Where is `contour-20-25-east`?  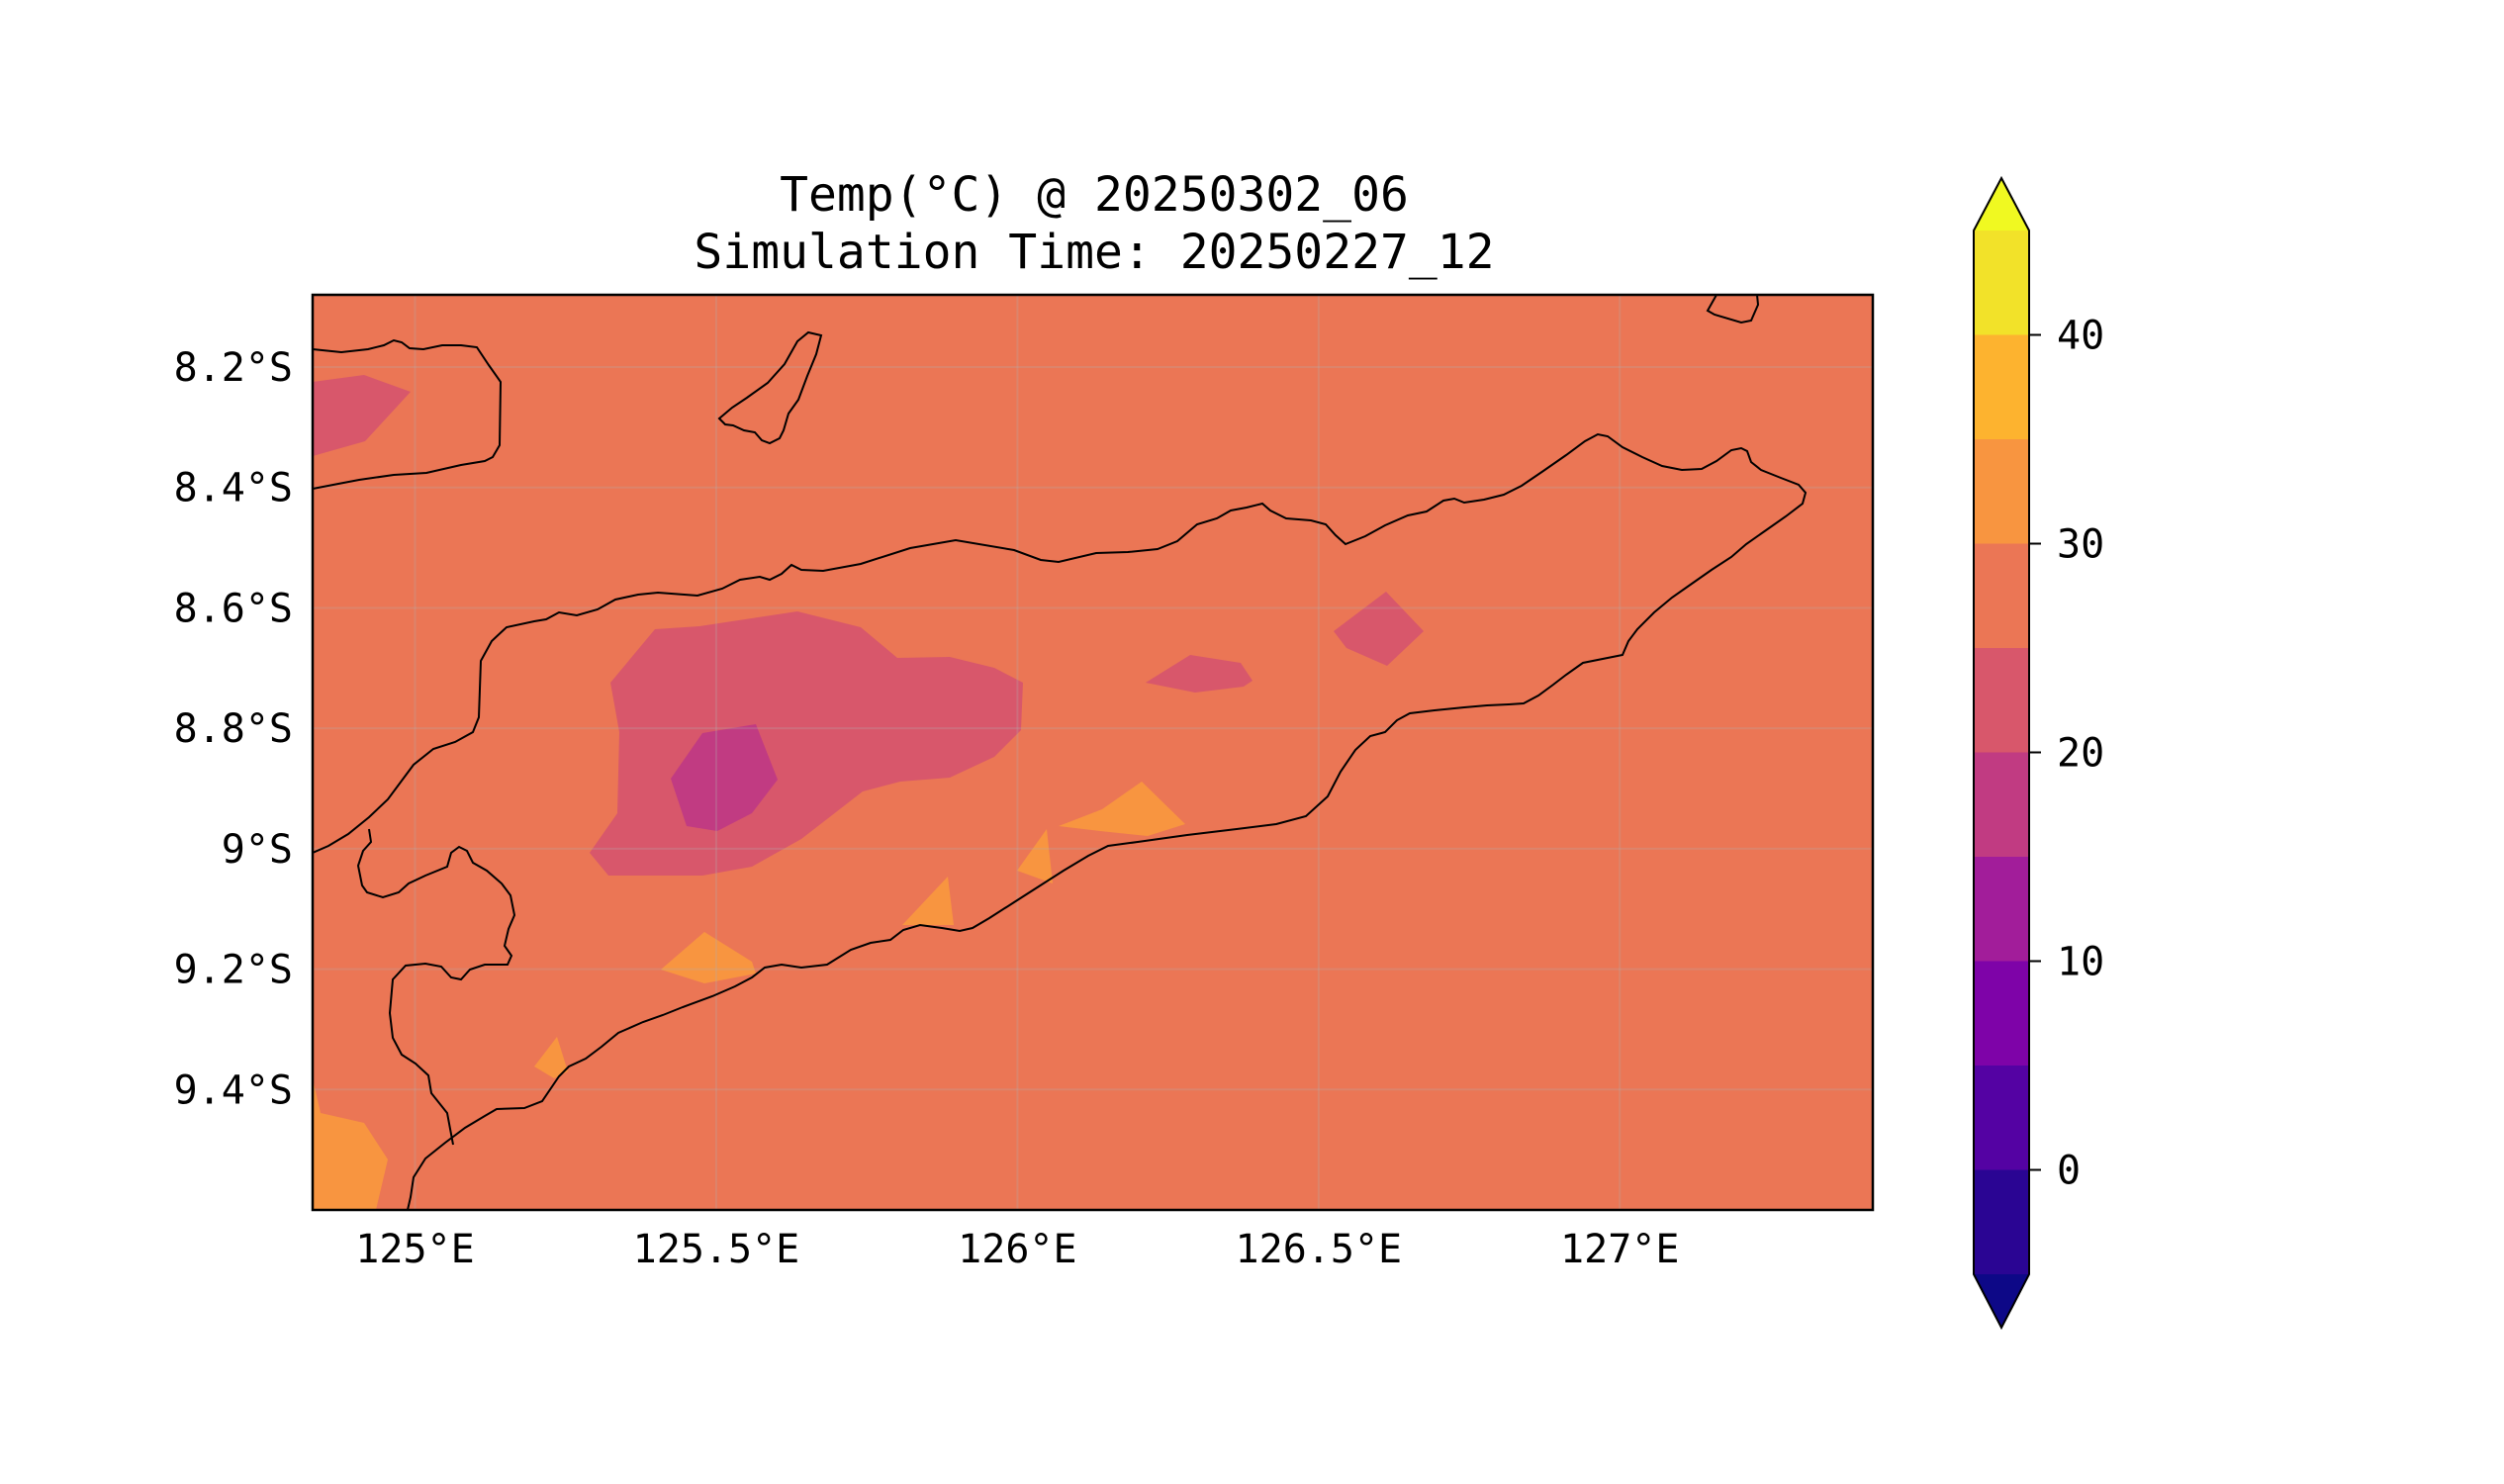
contour-20-25-east is located at coordinates (1379, 629).